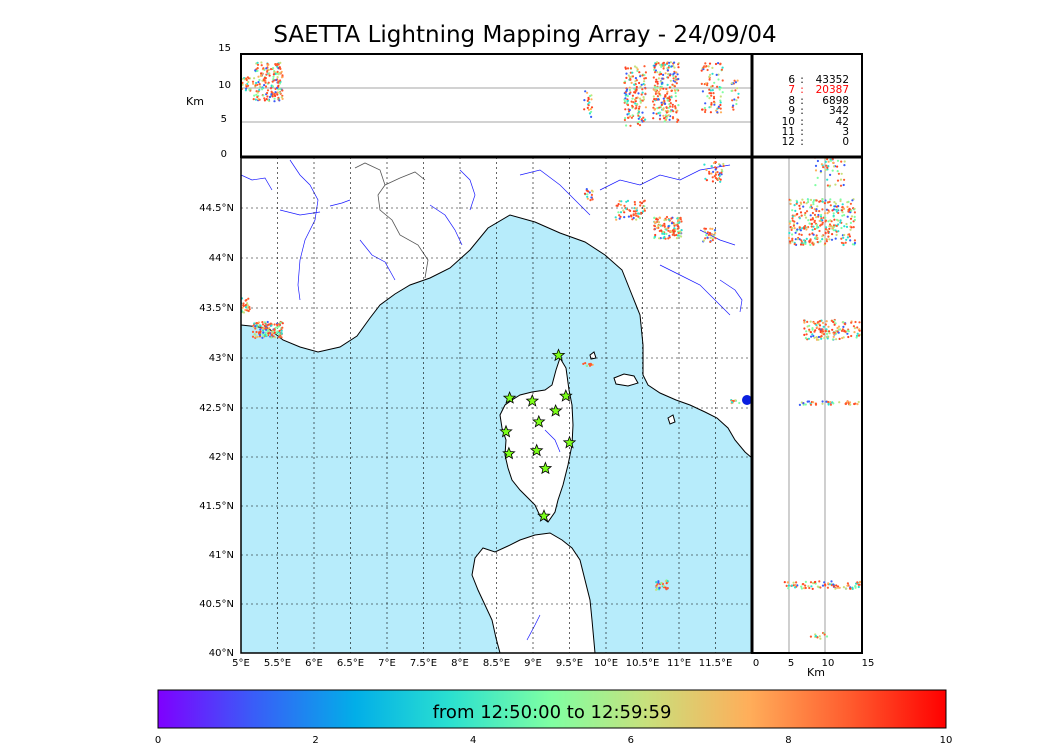 This screenshot has height=750, width=1050. I want to click on lon-tick: 9.5°E, so click(569, 663).